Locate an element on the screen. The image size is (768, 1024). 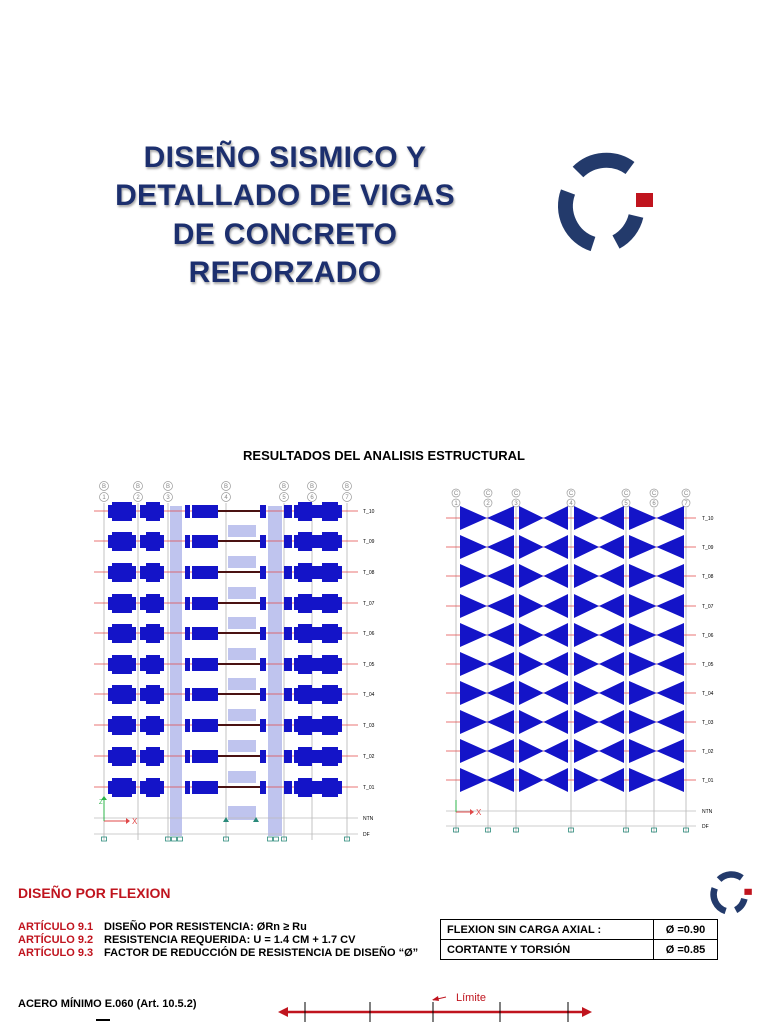
grid-number: 1 is located at coordinates (456, 504).